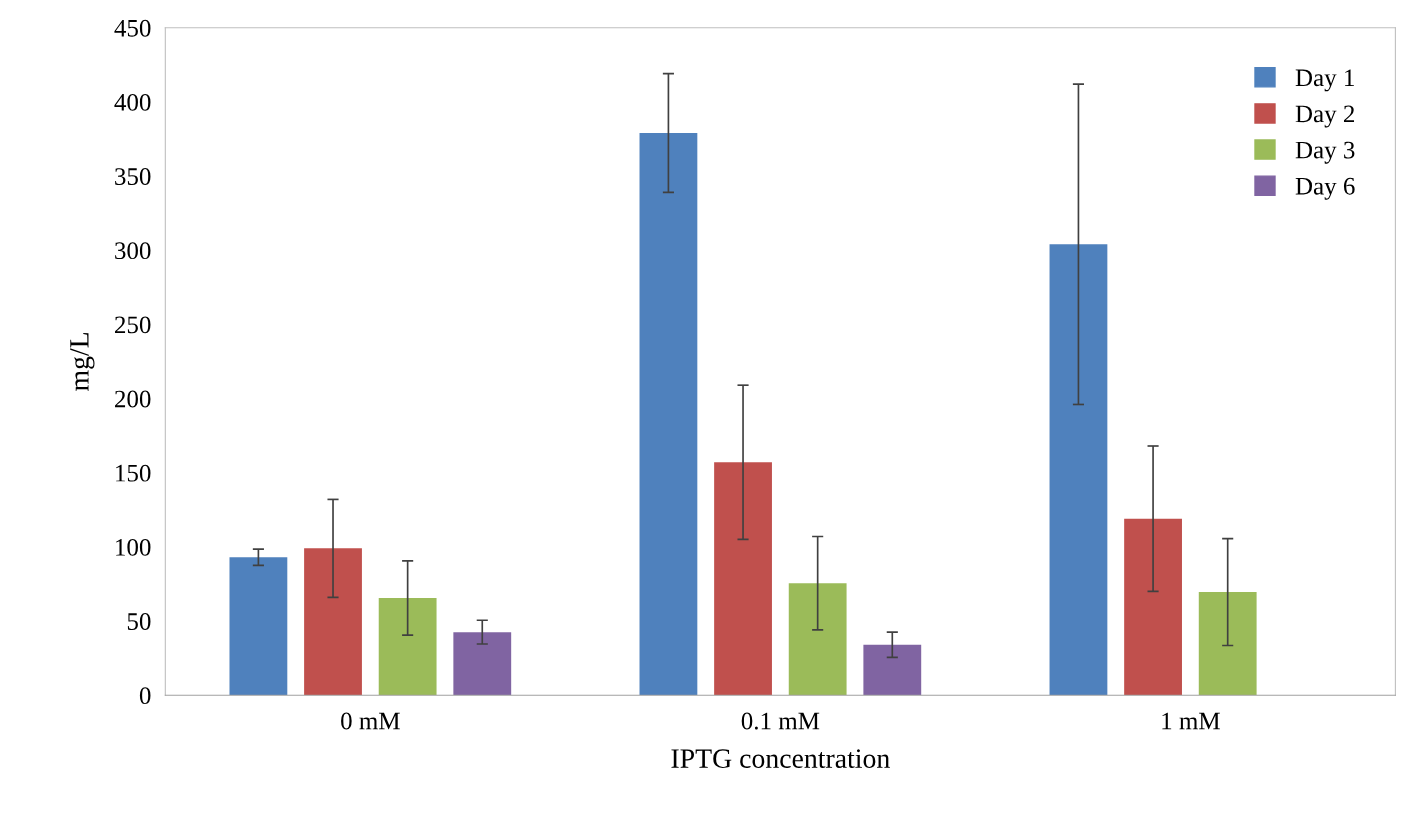 The width and height of the screenshot is (1401, 815). I want to click on y-tick-label: 0, so click(145, 696).